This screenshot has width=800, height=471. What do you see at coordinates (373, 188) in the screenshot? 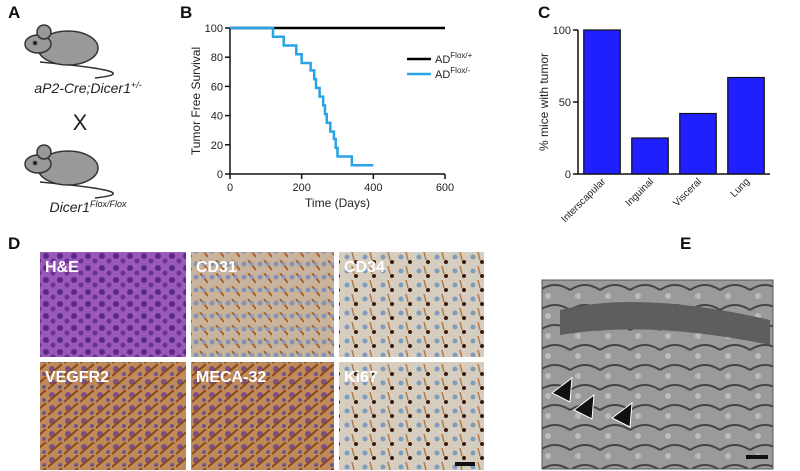
I see `x-tick-label: 400` at bounding box center [373, 188].